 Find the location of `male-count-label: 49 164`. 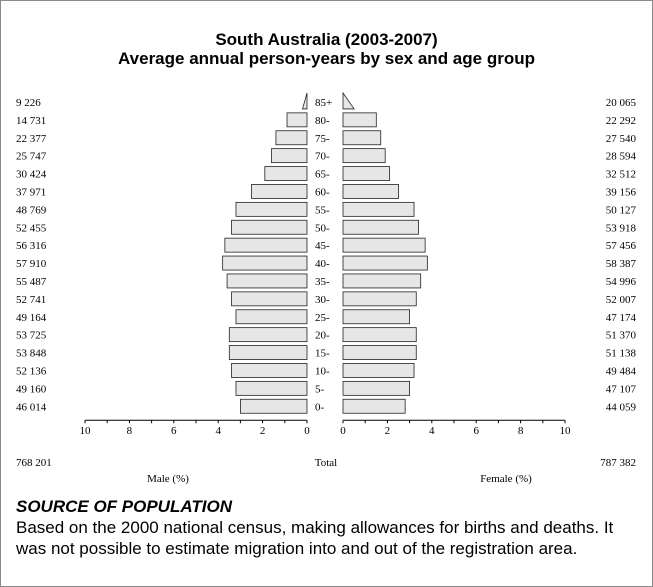

male-count-label: 49 164 is located at coordinates (31, 318).